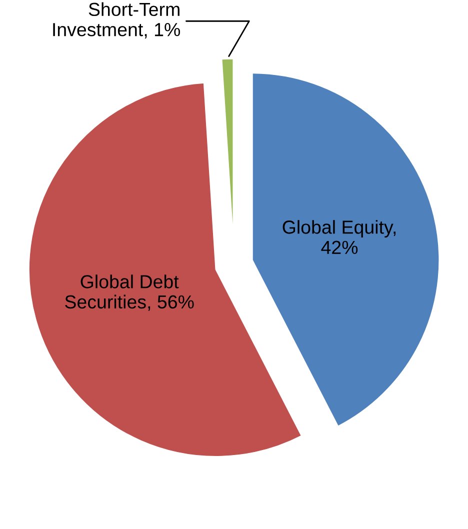 The height and width of the screenshot is (529, 468). What do you see at coordinates (339, 237) in the screenshot?
I see `slice-label: Global Equity, 42%` at bounding box center [339, 237].